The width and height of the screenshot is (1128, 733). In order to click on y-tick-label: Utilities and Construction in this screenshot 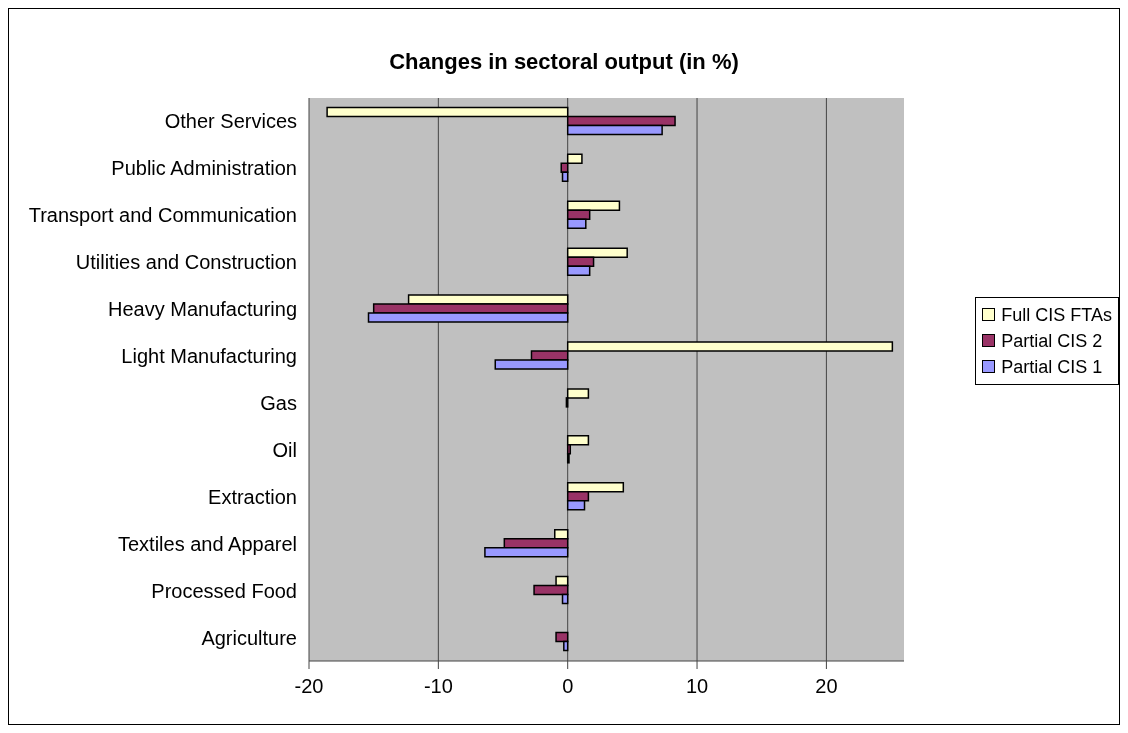, I will do `click(186, 262)`.